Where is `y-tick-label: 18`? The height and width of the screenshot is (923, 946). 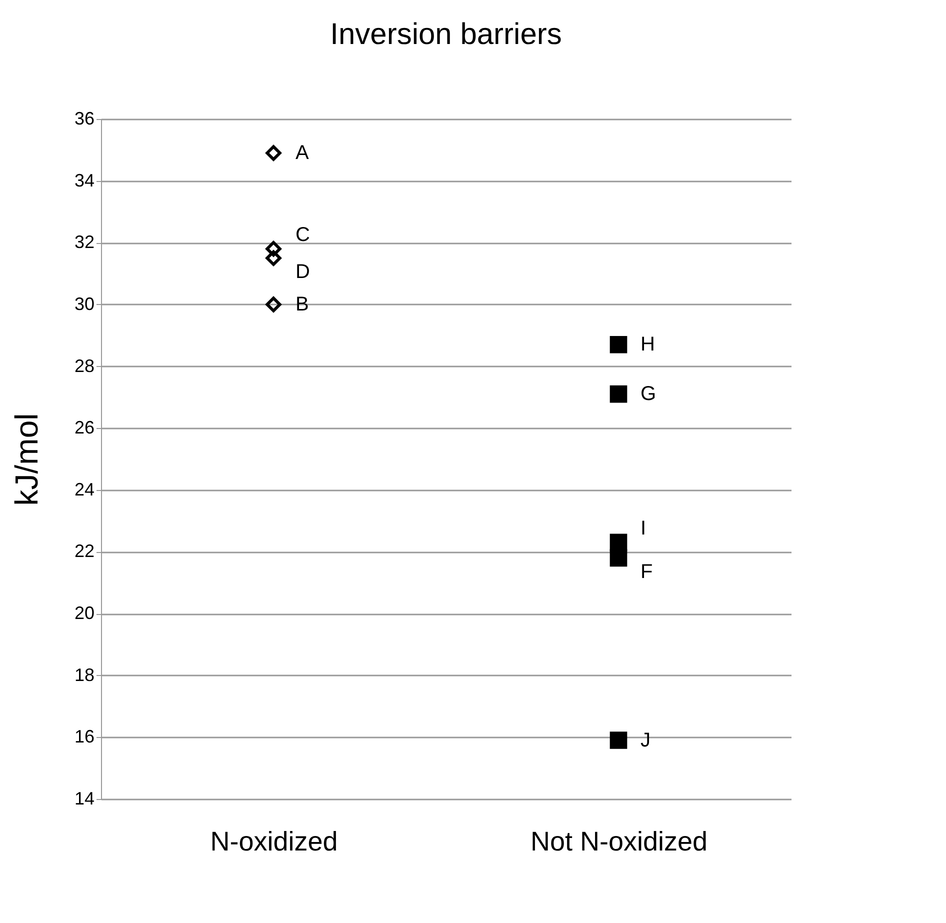
y-tick-label: 18 is located at coordinates (84, 674).